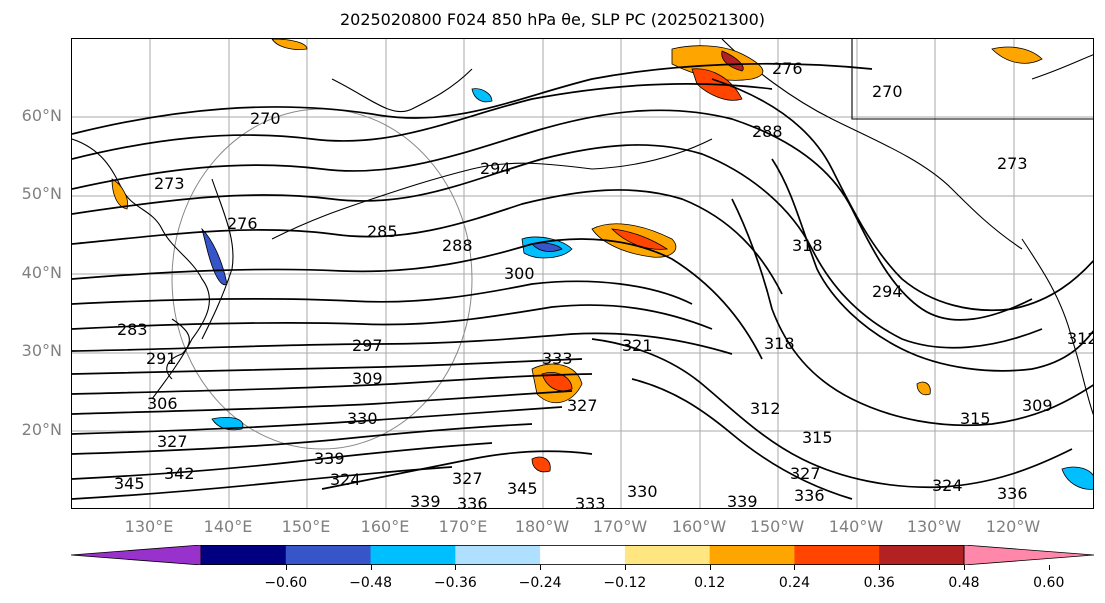 Image resolution: width=1105 pixels, height=603 pixels. Describe the element at coordinates (540, 583) in the screenshot. I see `colorbar-tick-label: −0.24` at that location.